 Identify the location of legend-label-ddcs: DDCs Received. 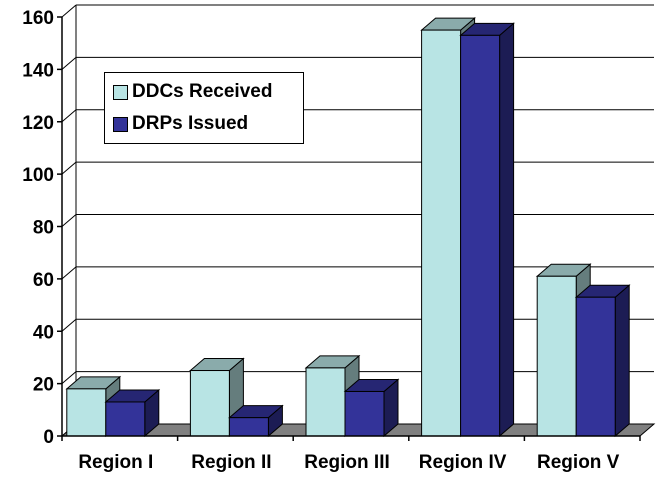
(202, 91).